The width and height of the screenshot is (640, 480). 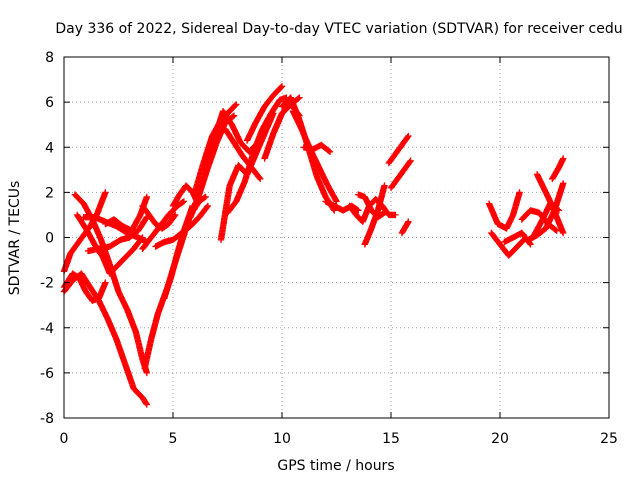 I want to click on x-tick-label: 10, so click(x=282, y=439).